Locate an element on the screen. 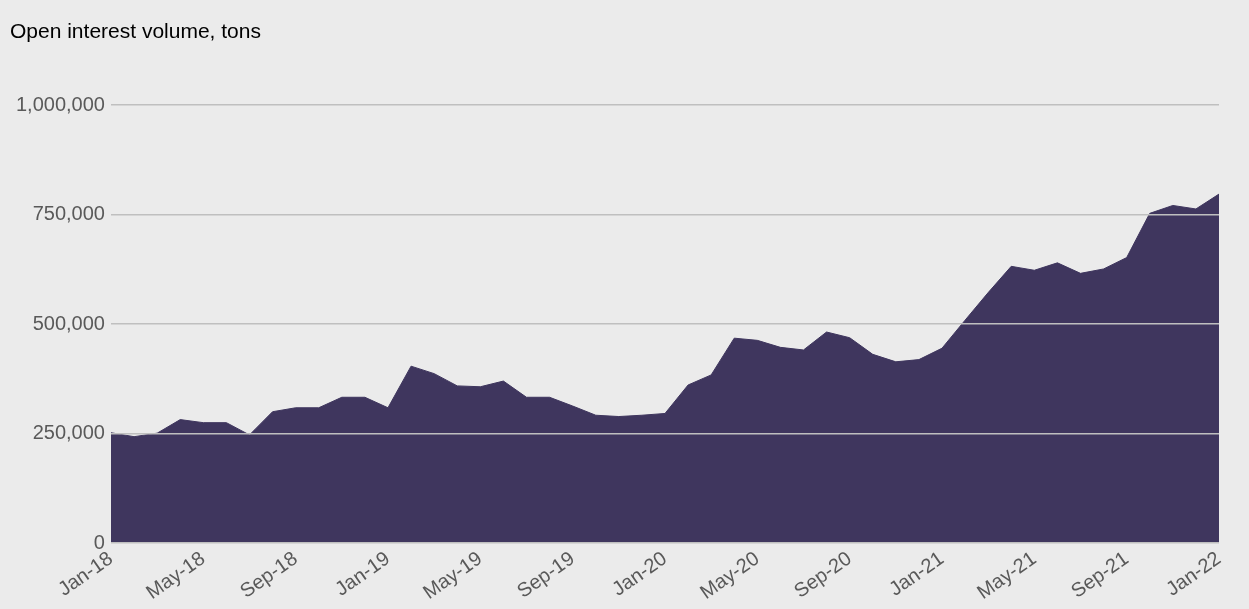 This screenshot has width=1249, height=609. y-tick-label: 1,000,000 is located at coordinates (60, 103).